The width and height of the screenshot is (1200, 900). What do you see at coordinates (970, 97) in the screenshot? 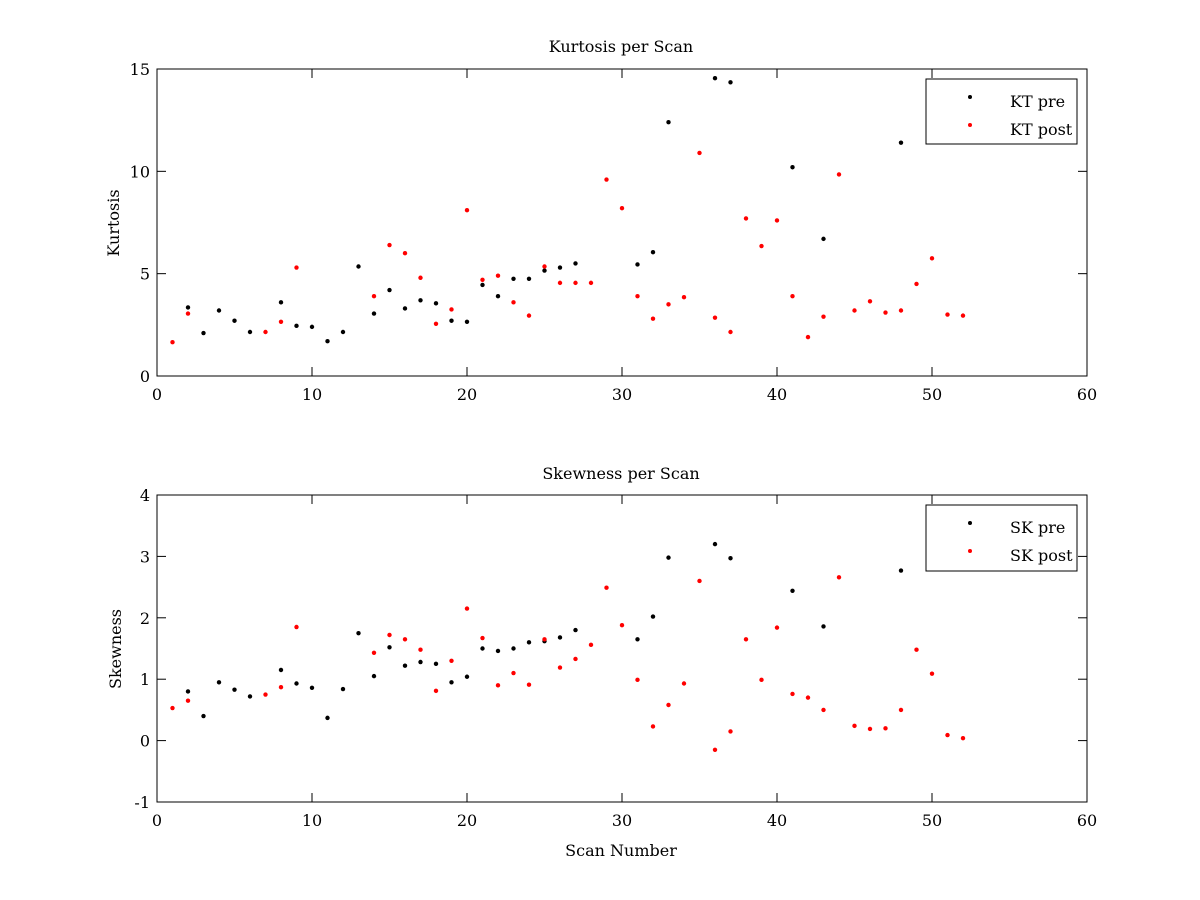
I see `kurtosis-legend-marker-pre` at bounding box center [970, 97].